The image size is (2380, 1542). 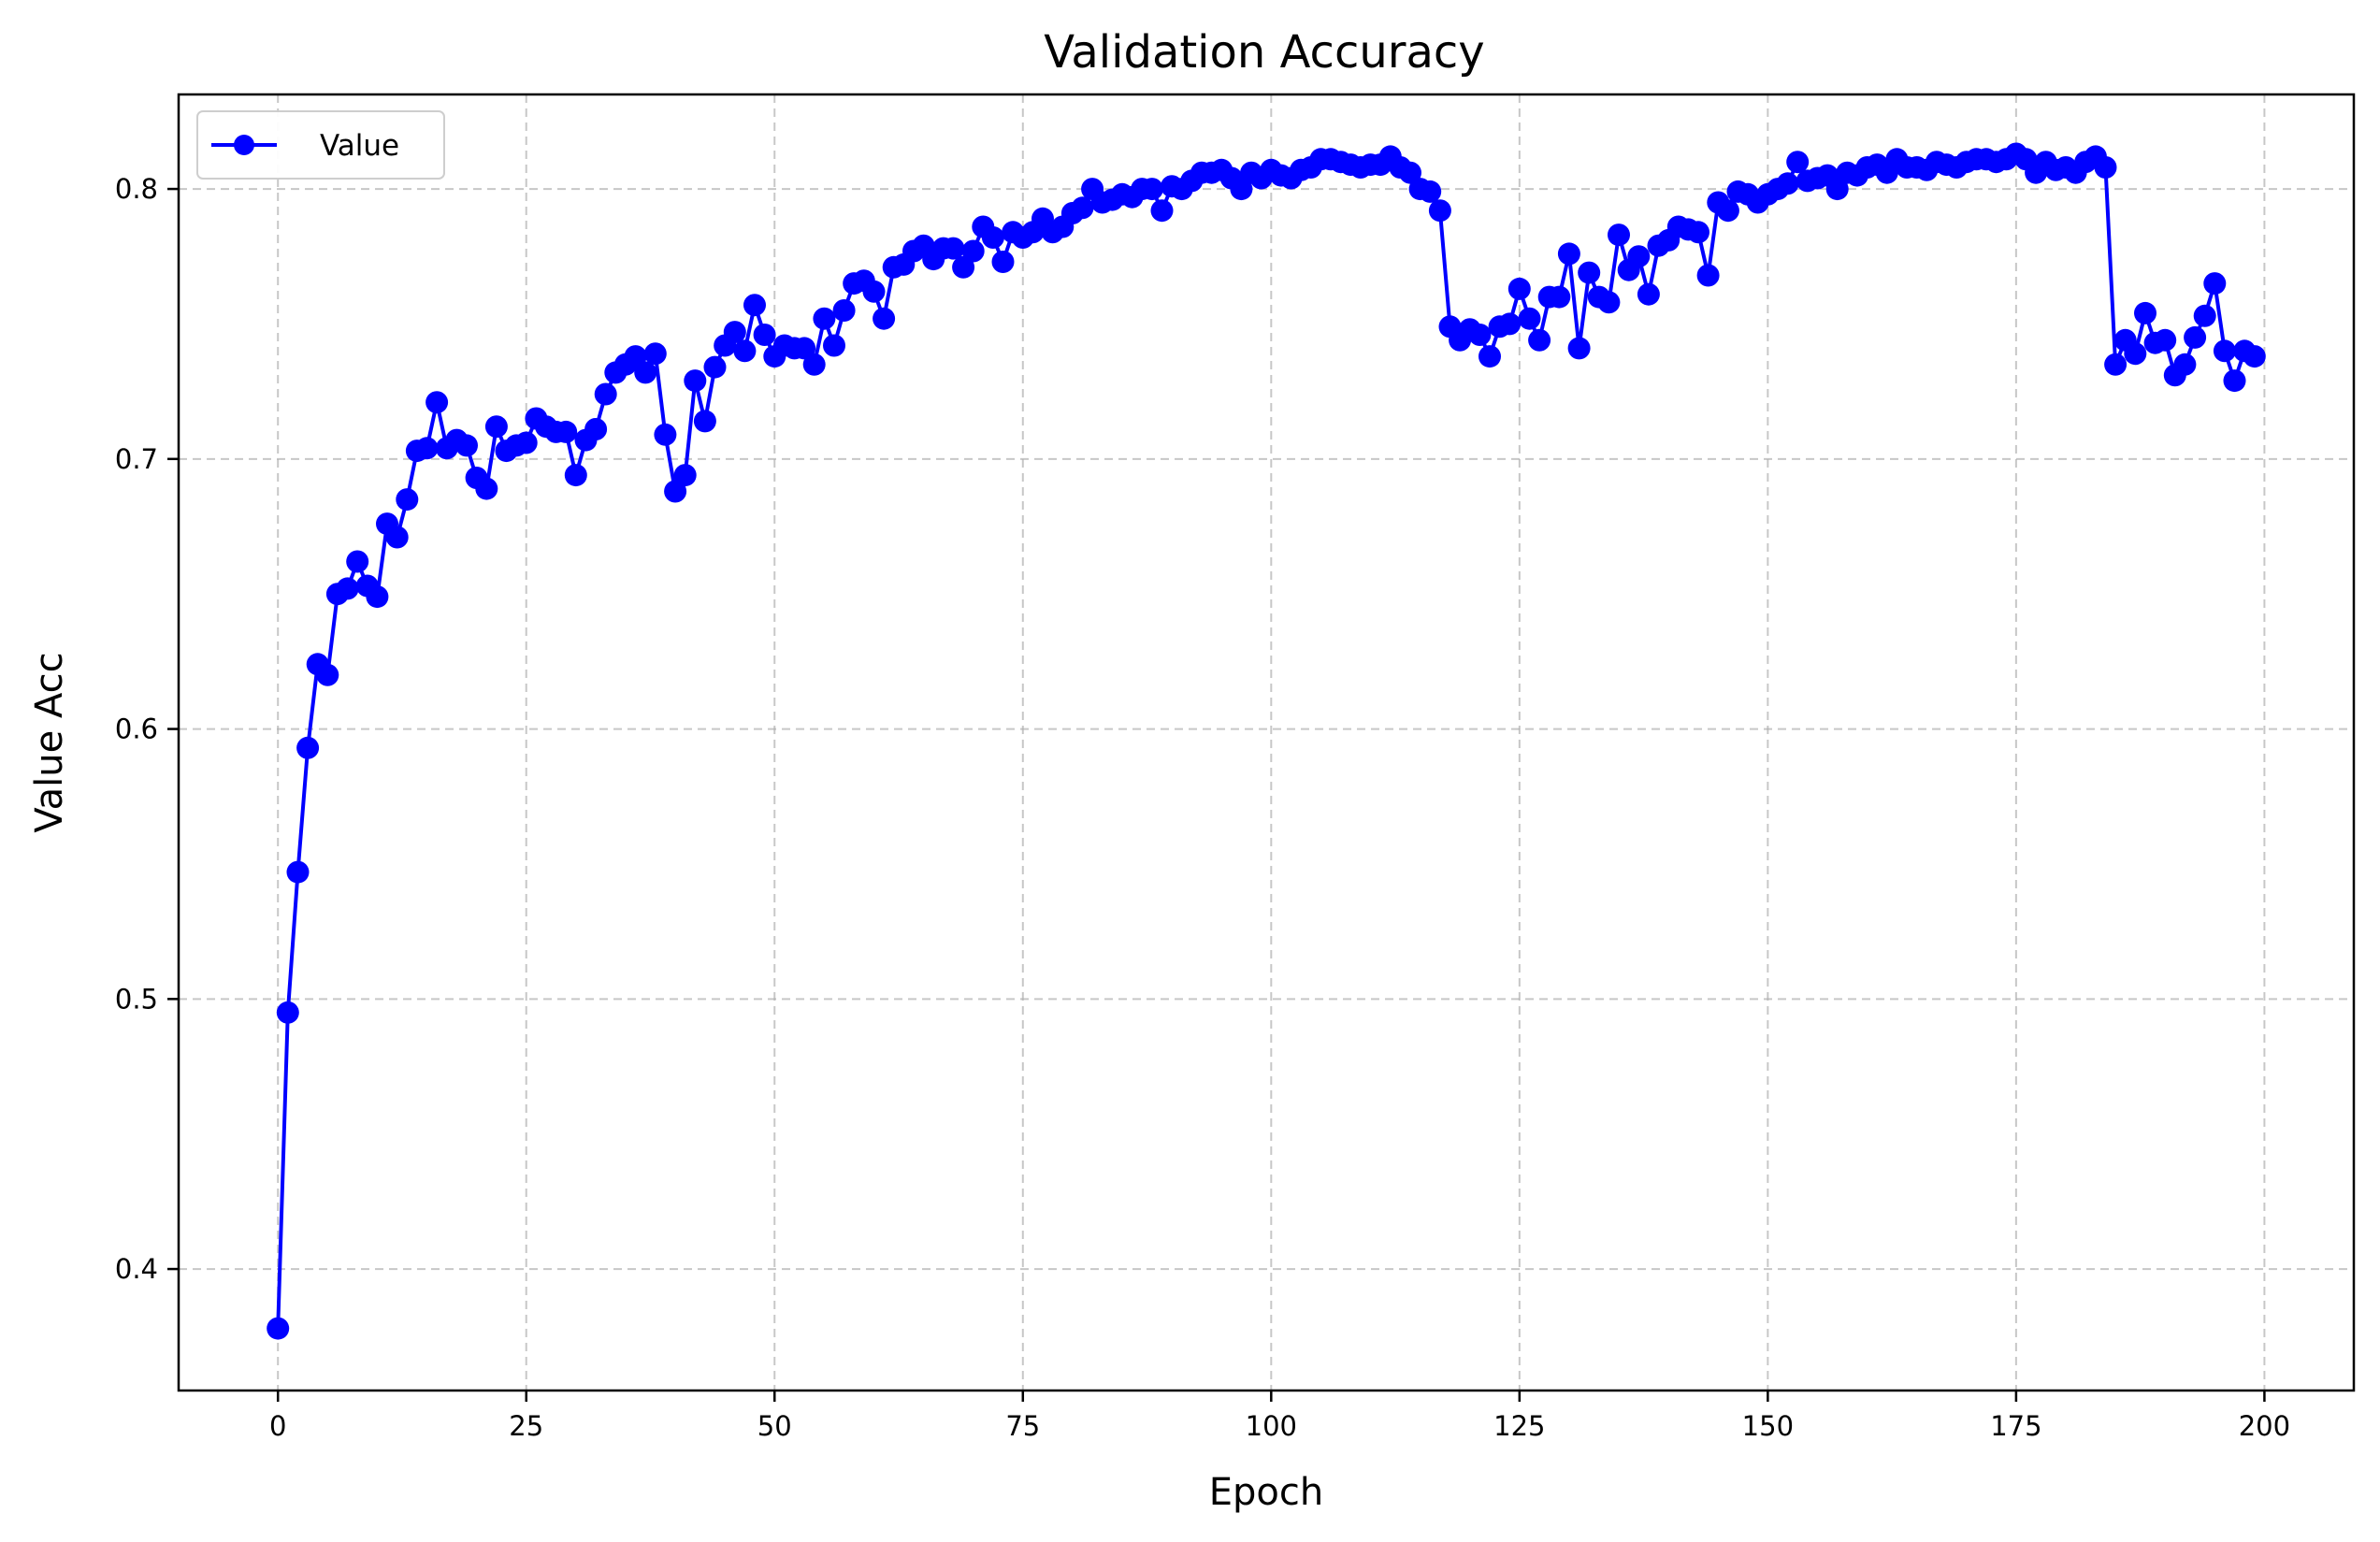 I want to click on y-tick-label: 0.4, so click(x=136, y=1269).